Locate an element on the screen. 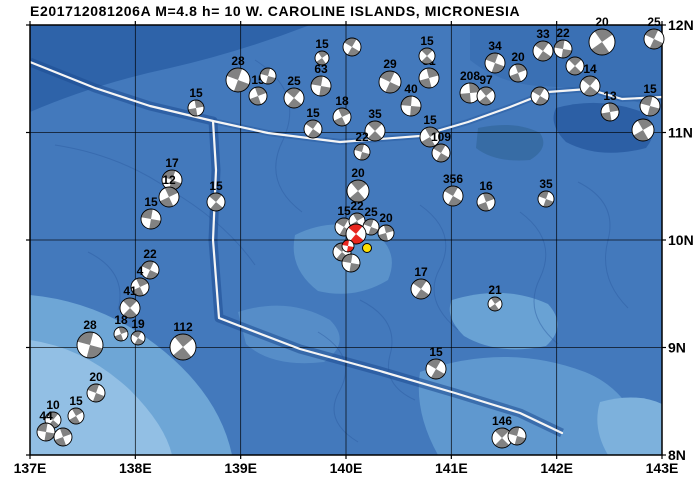 The width and height of the screenshot is (697, 483). event-depth-label: 112 is located at coordinates (183, 327).